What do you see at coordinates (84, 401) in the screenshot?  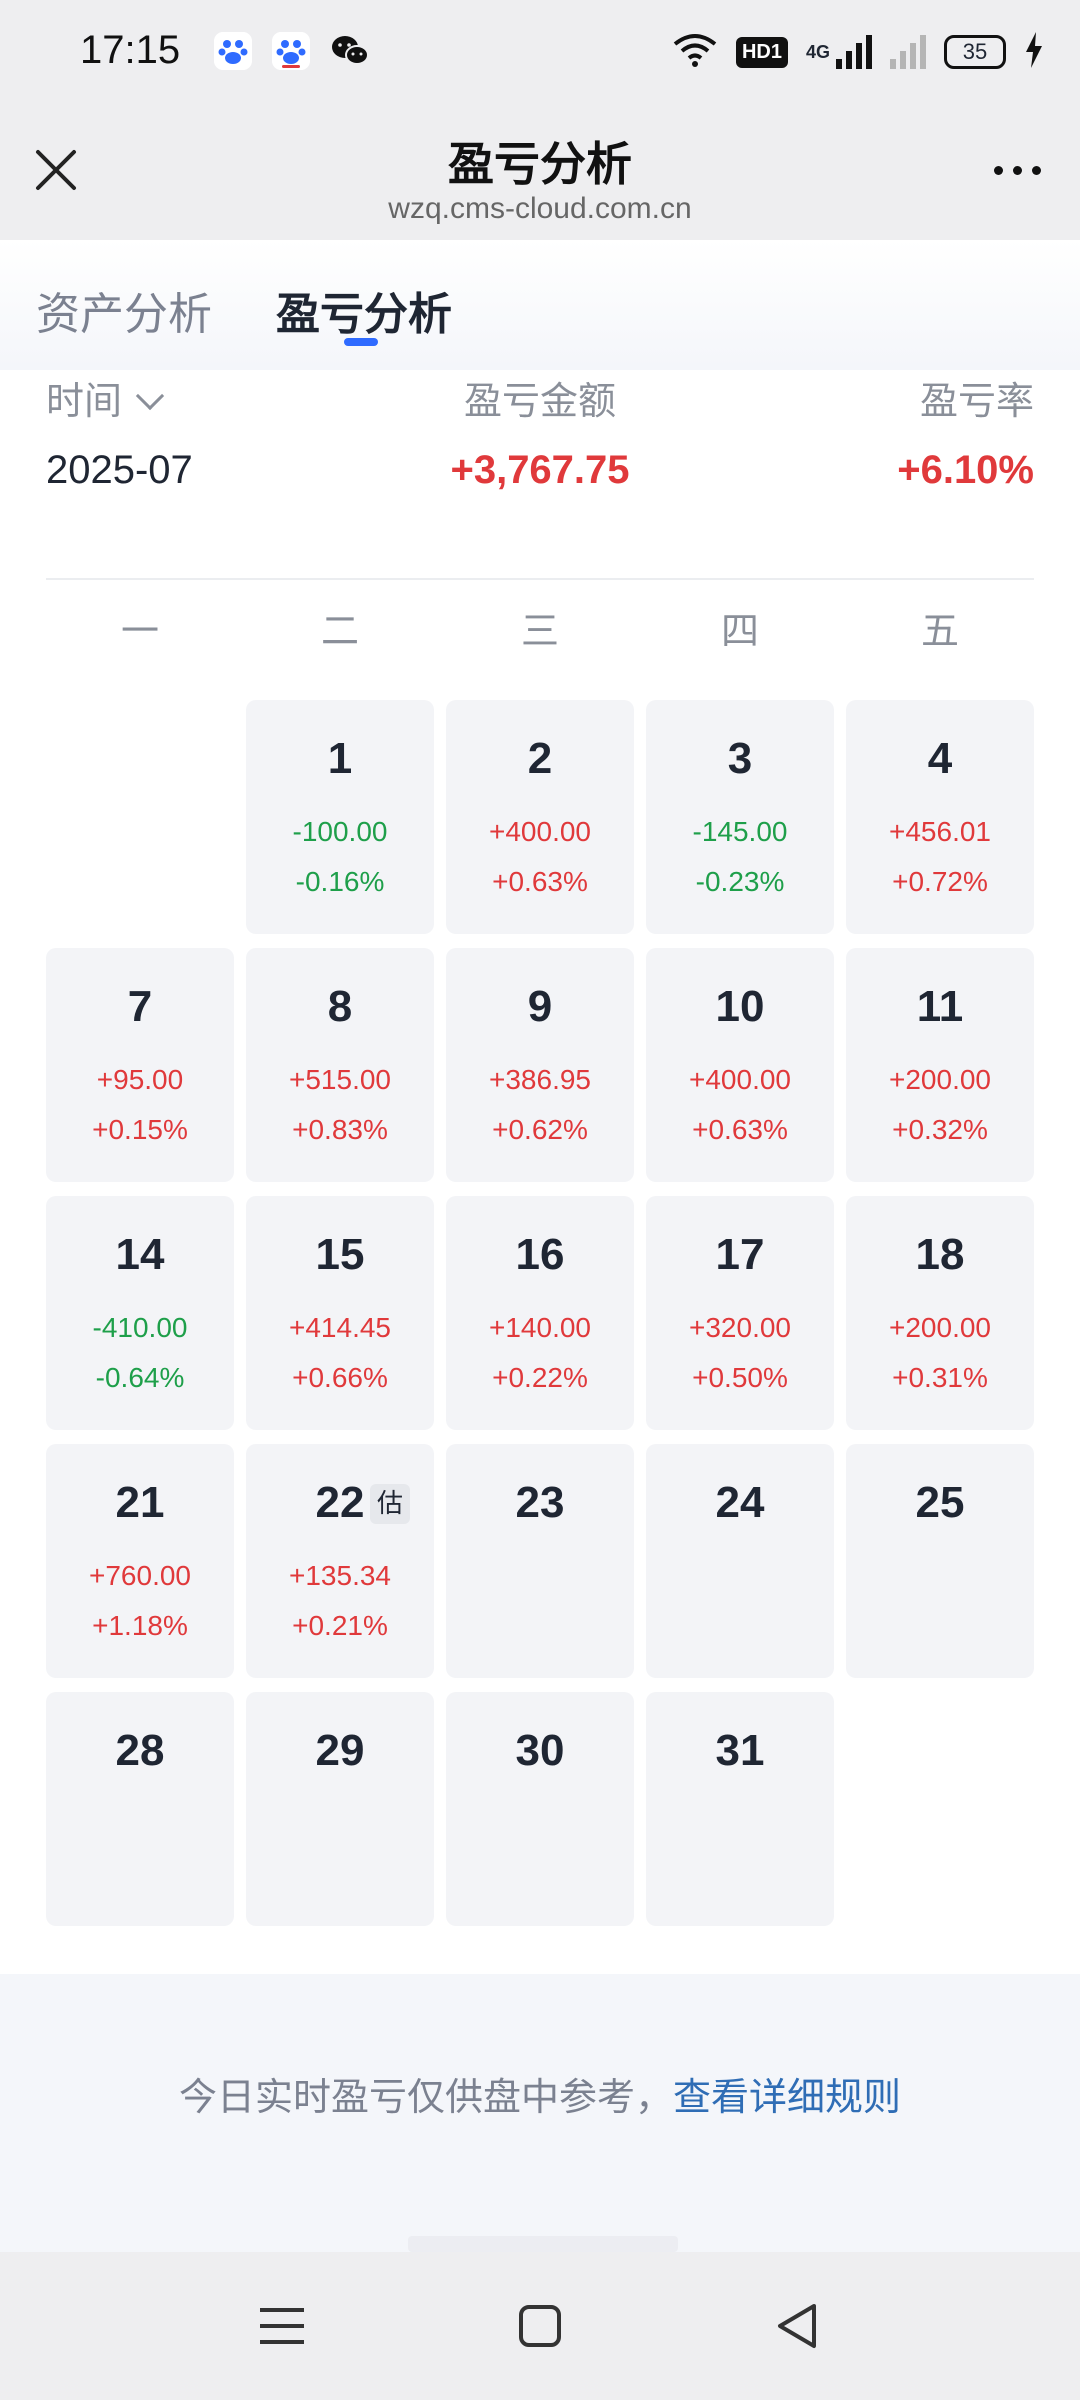 I see `time-label: 时间` at bounding box center [84, 401].